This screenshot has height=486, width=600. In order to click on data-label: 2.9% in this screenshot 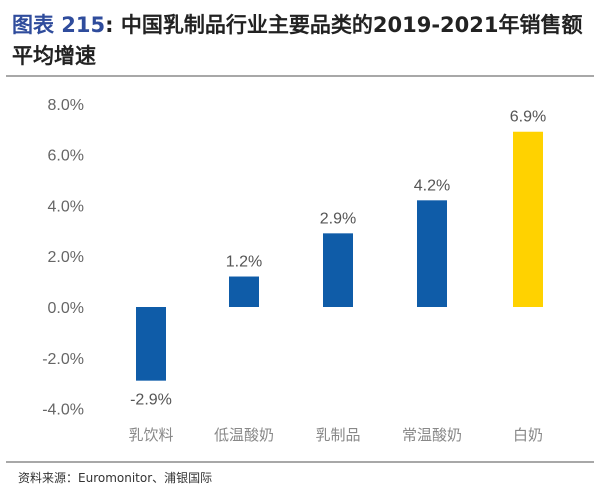, I will do `click(338, 218)`.